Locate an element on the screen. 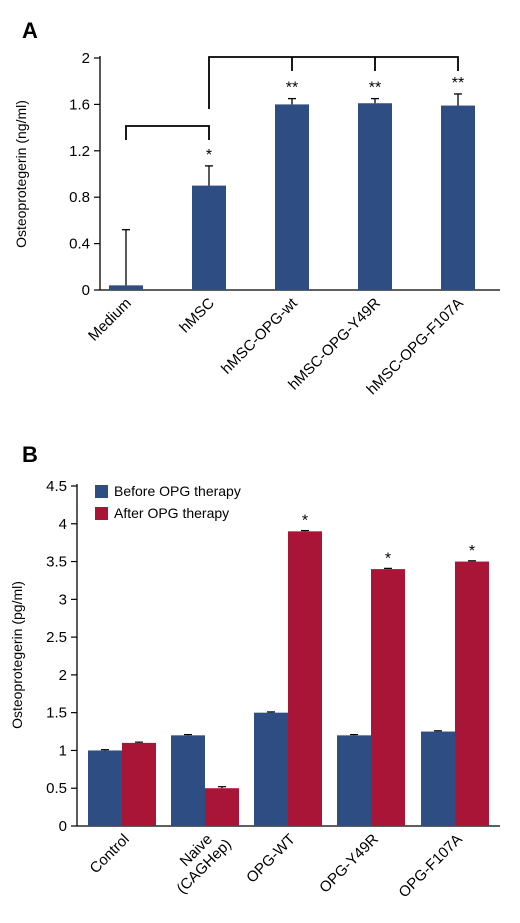  panel-a-category-label: hMSC-OPG-wt is located at coordinates (259, 335).